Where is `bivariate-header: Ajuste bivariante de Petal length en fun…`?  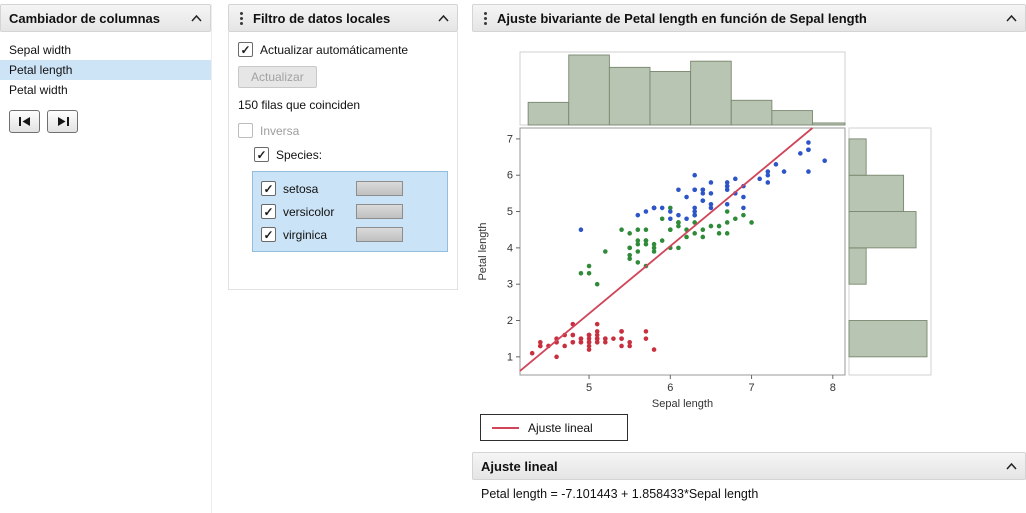
bivariate-header: Ajuste bivariante de Petal length en fun… is located at coordinates (749, 18).